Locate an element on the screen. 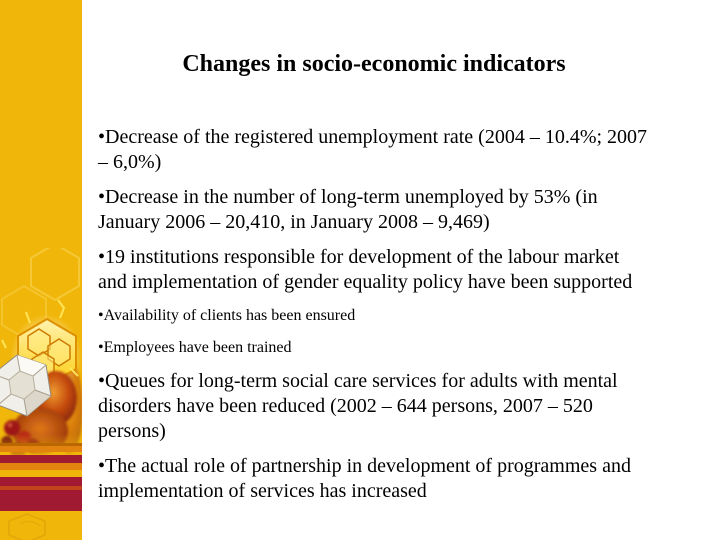  stripe-maroon-upper is located at coordinates (41, 459).